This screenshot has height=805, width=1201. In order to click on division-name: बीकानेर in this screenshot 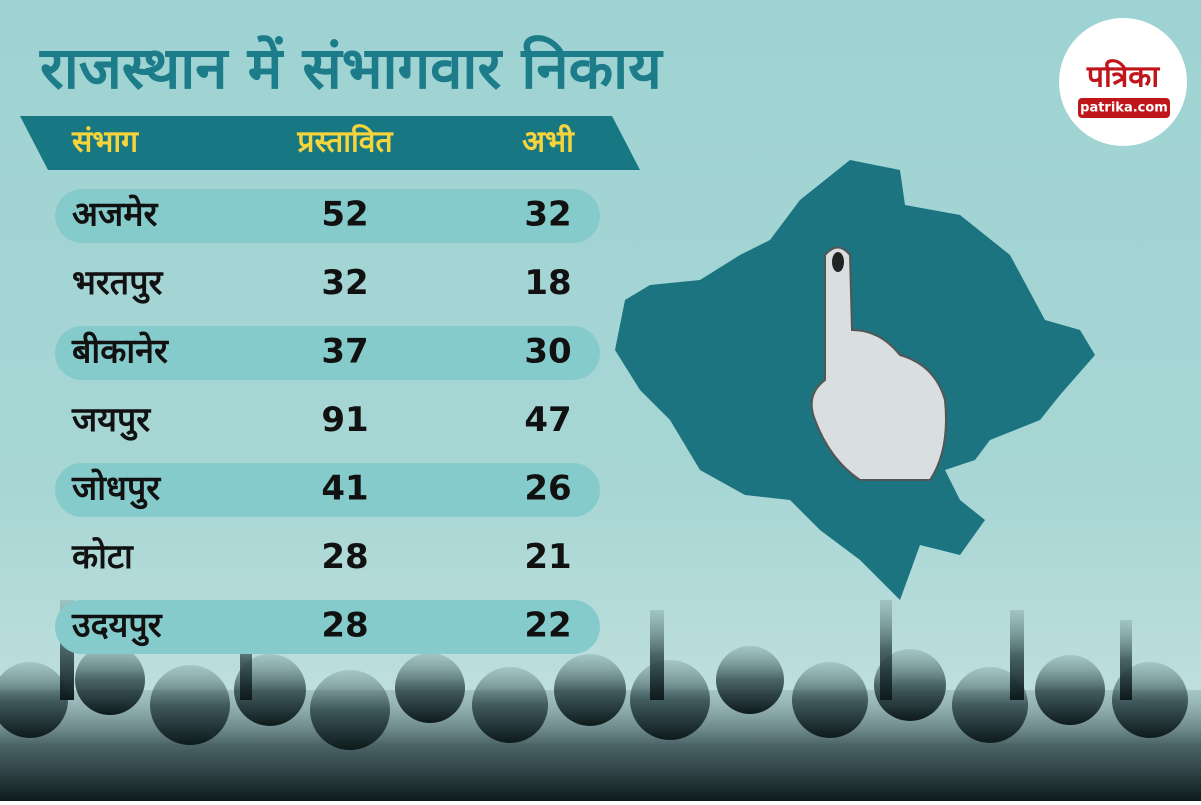, I will do `click(120, 351)`.